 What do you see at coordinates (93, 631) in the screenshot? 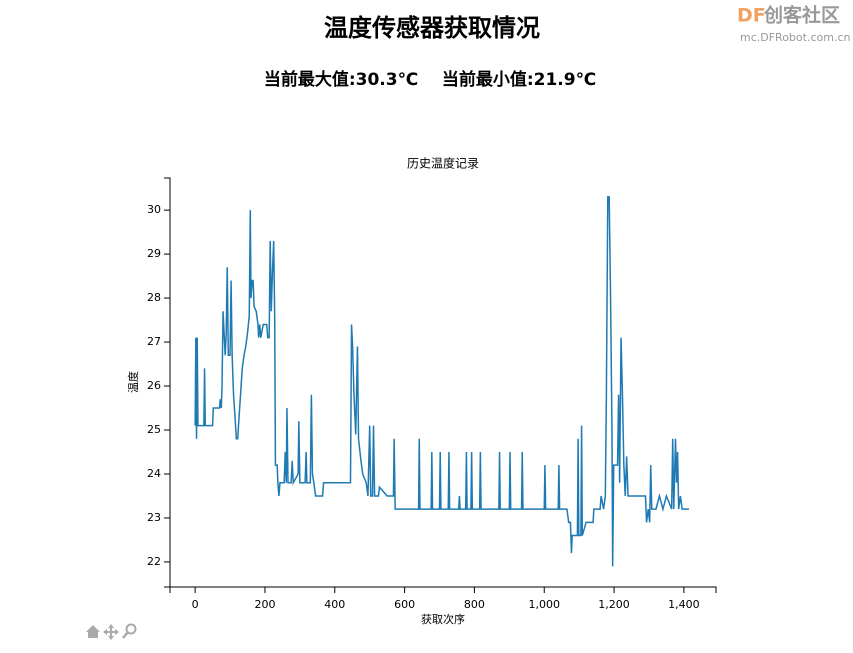
I see `home-icon` at bounding box center [93, 631].